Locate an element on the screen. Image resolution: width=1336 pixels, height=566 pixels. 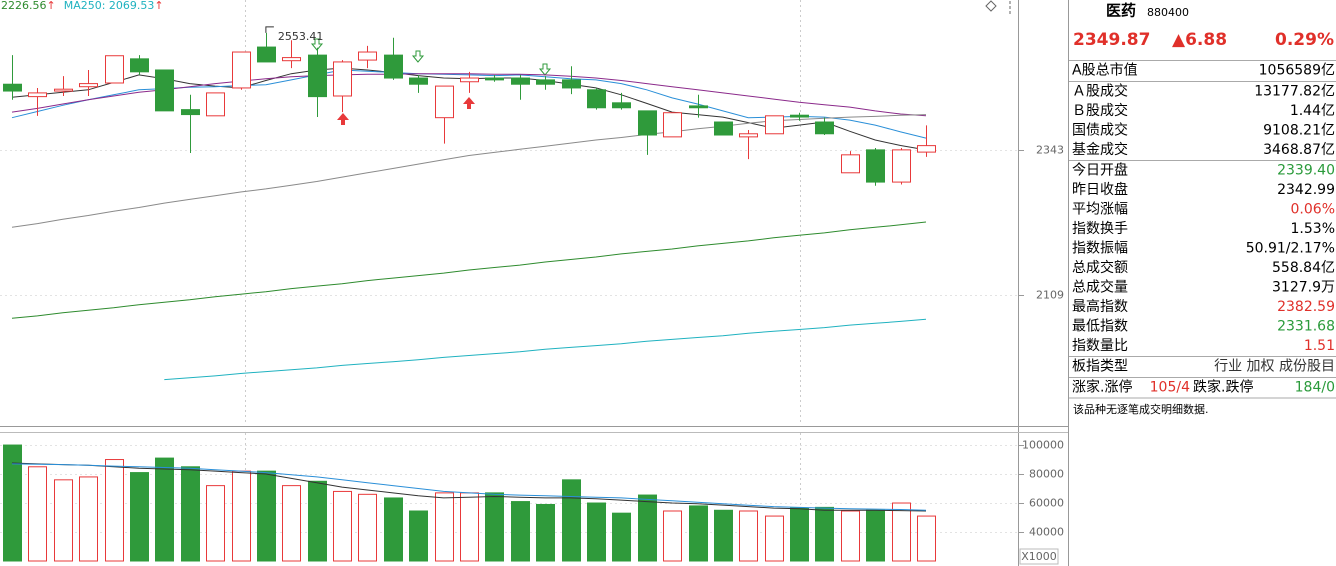
legend-entry: MA250: 2069.53 is located at coordinates (109, 6).